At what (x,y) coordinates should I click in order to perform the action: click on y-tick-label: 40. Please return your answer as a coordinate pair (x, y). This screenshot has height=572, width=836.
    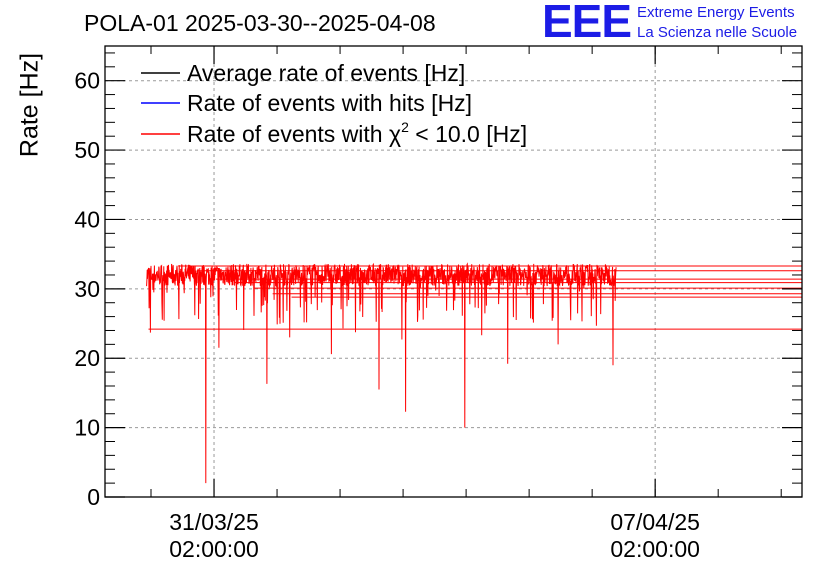
    Looking at the image, I should click on (87, 219).